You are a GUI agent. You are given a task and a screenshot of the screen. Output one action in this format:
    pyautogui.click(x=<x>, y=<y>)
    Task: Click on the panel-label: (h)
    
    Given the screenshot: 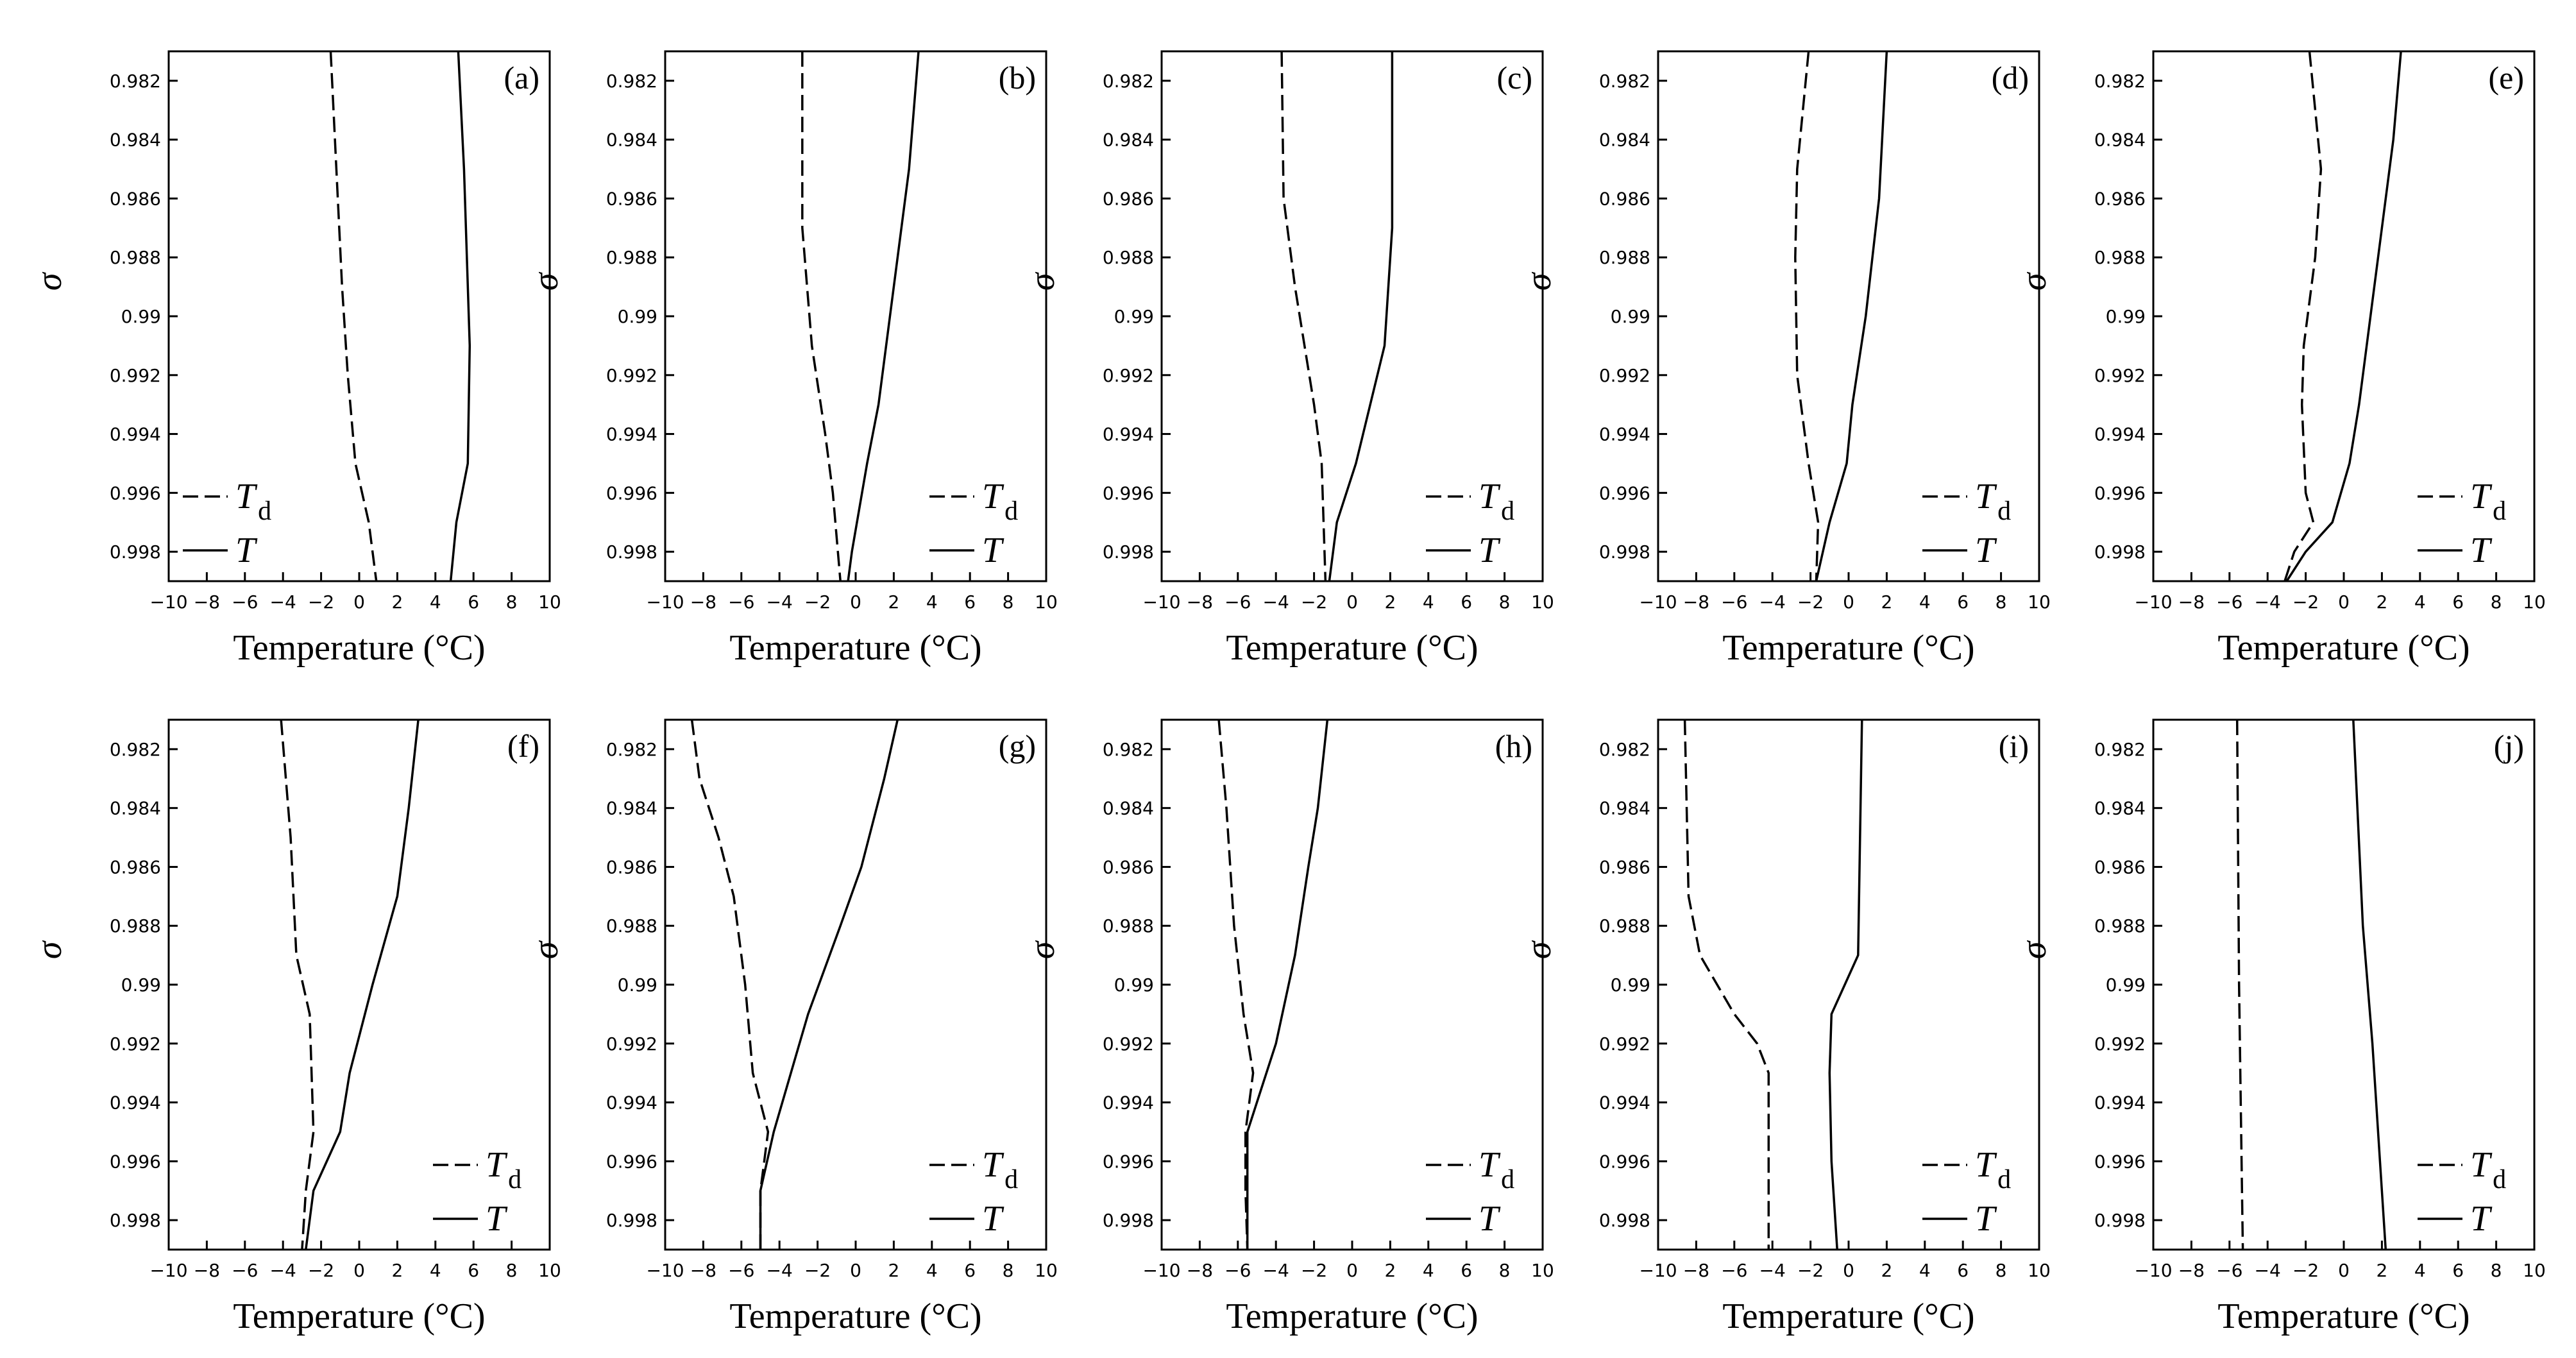 What is the action you would take?
    pyautogui.click(x=1513, y=746)
    